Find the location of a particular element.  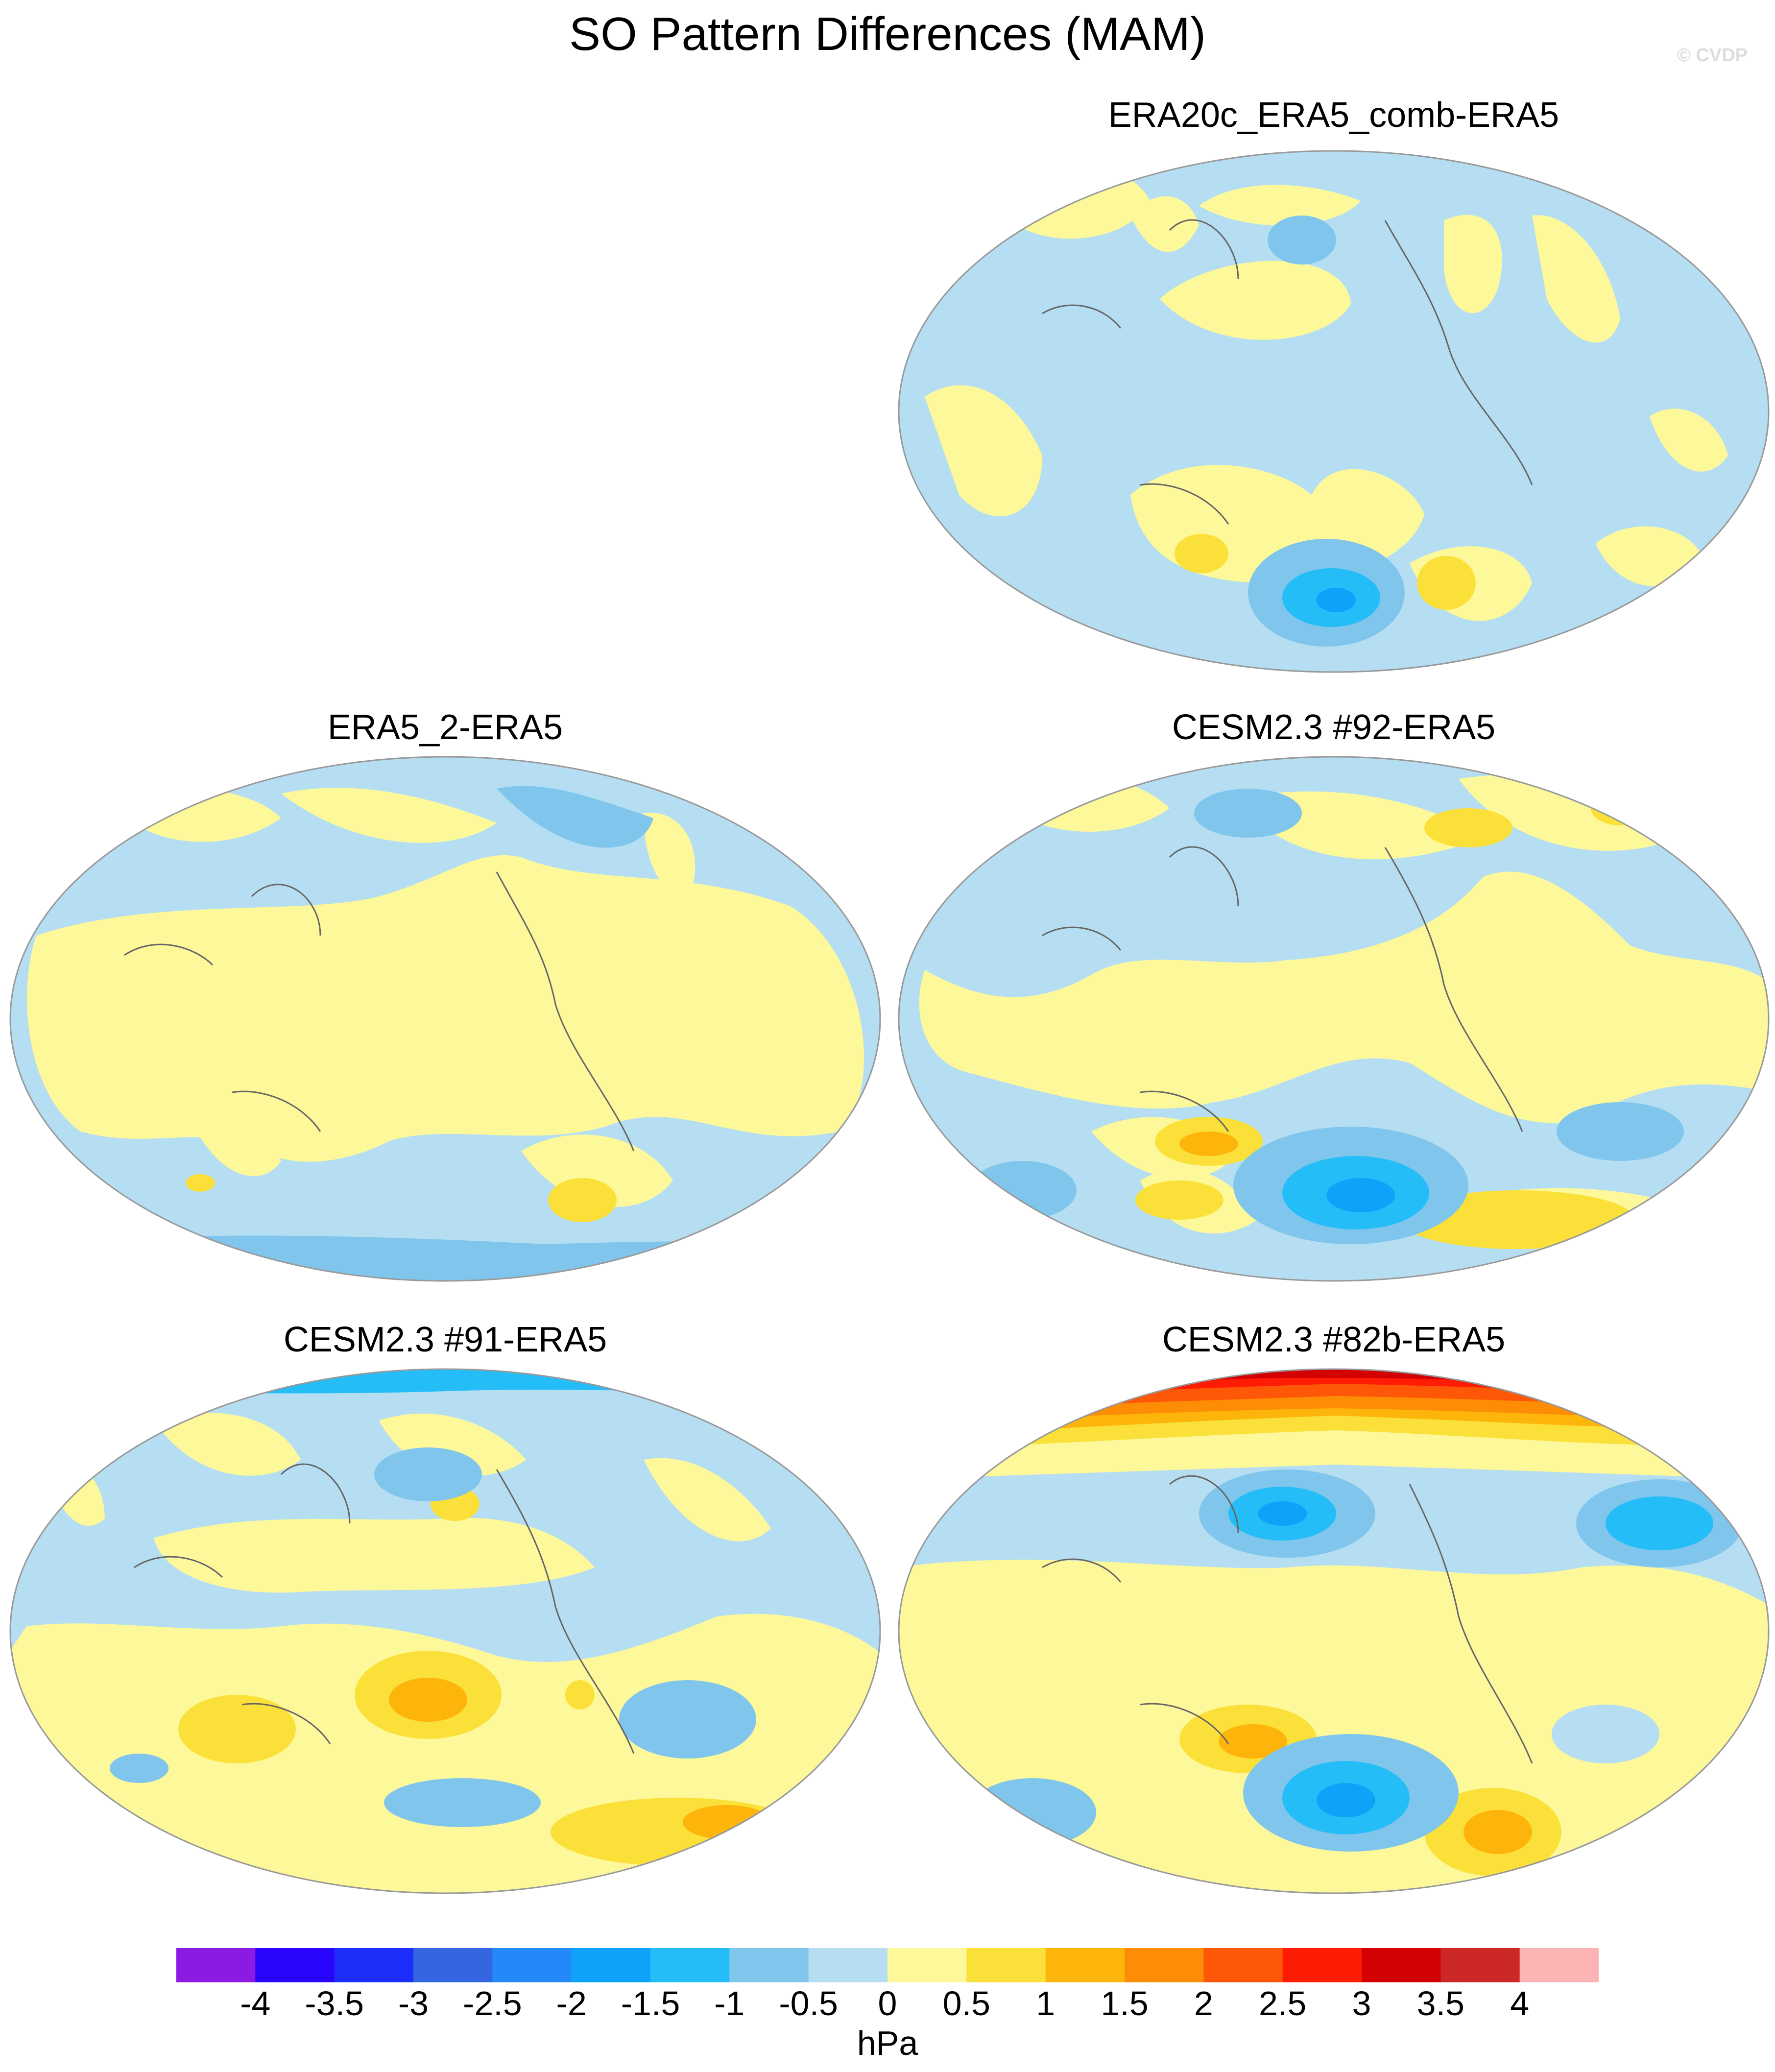

panel-title: ERA20c_ERA5_comb-ERA5 is located at coordinates (1333, 115).